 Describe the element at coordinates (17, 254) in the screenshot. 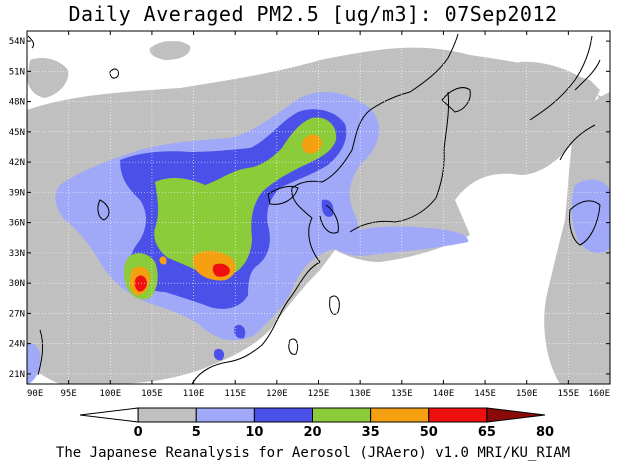

I see `lat-label: 33N` at that location.